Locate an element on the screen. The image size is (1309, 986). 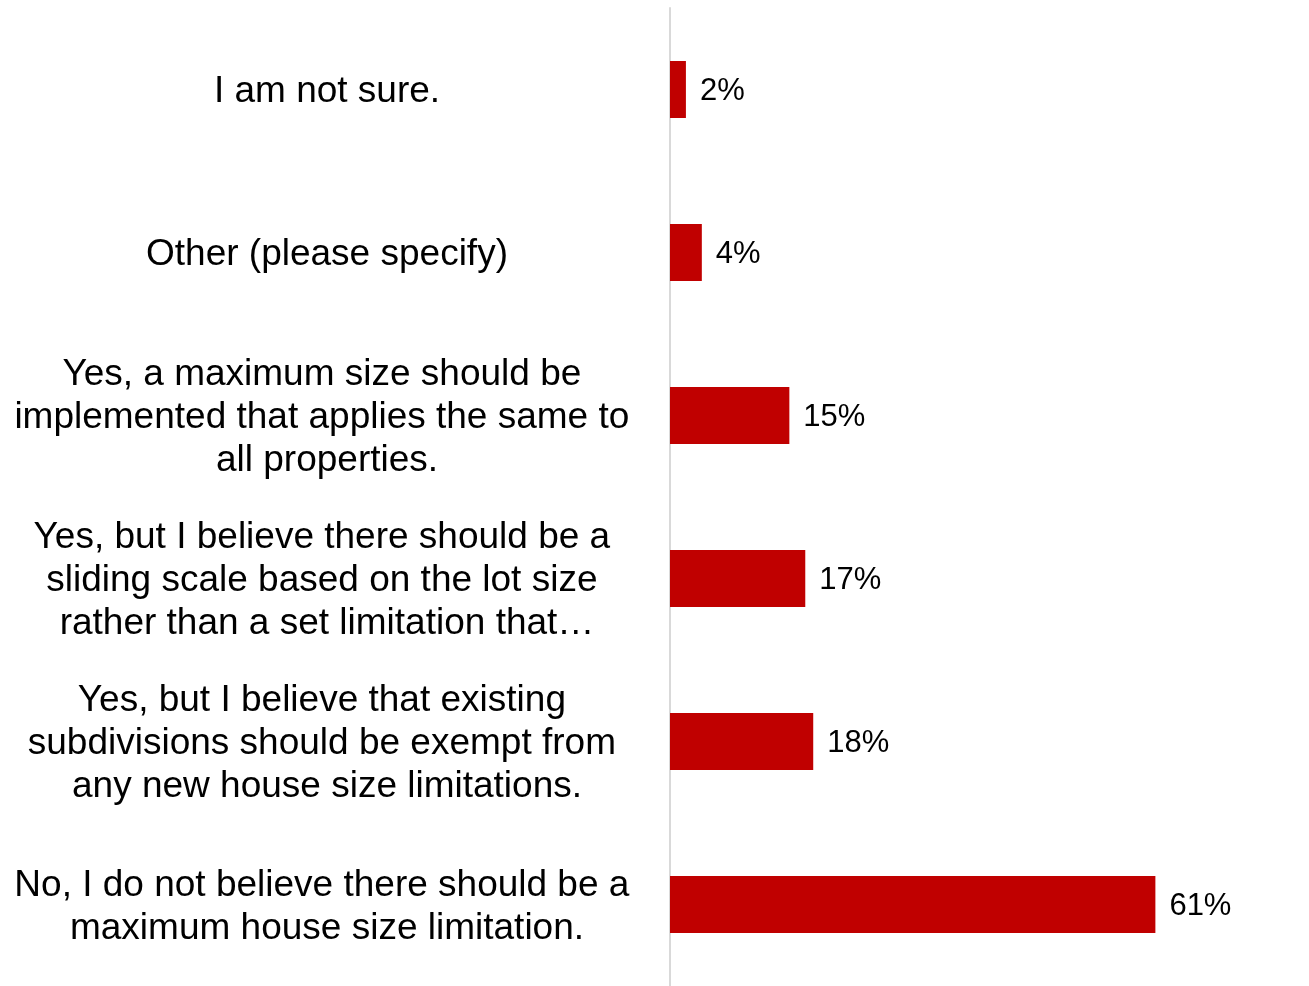
y-tick-label: No, I do not believe there should be a maximum house size limitation. is located at coordinates (327, 904).